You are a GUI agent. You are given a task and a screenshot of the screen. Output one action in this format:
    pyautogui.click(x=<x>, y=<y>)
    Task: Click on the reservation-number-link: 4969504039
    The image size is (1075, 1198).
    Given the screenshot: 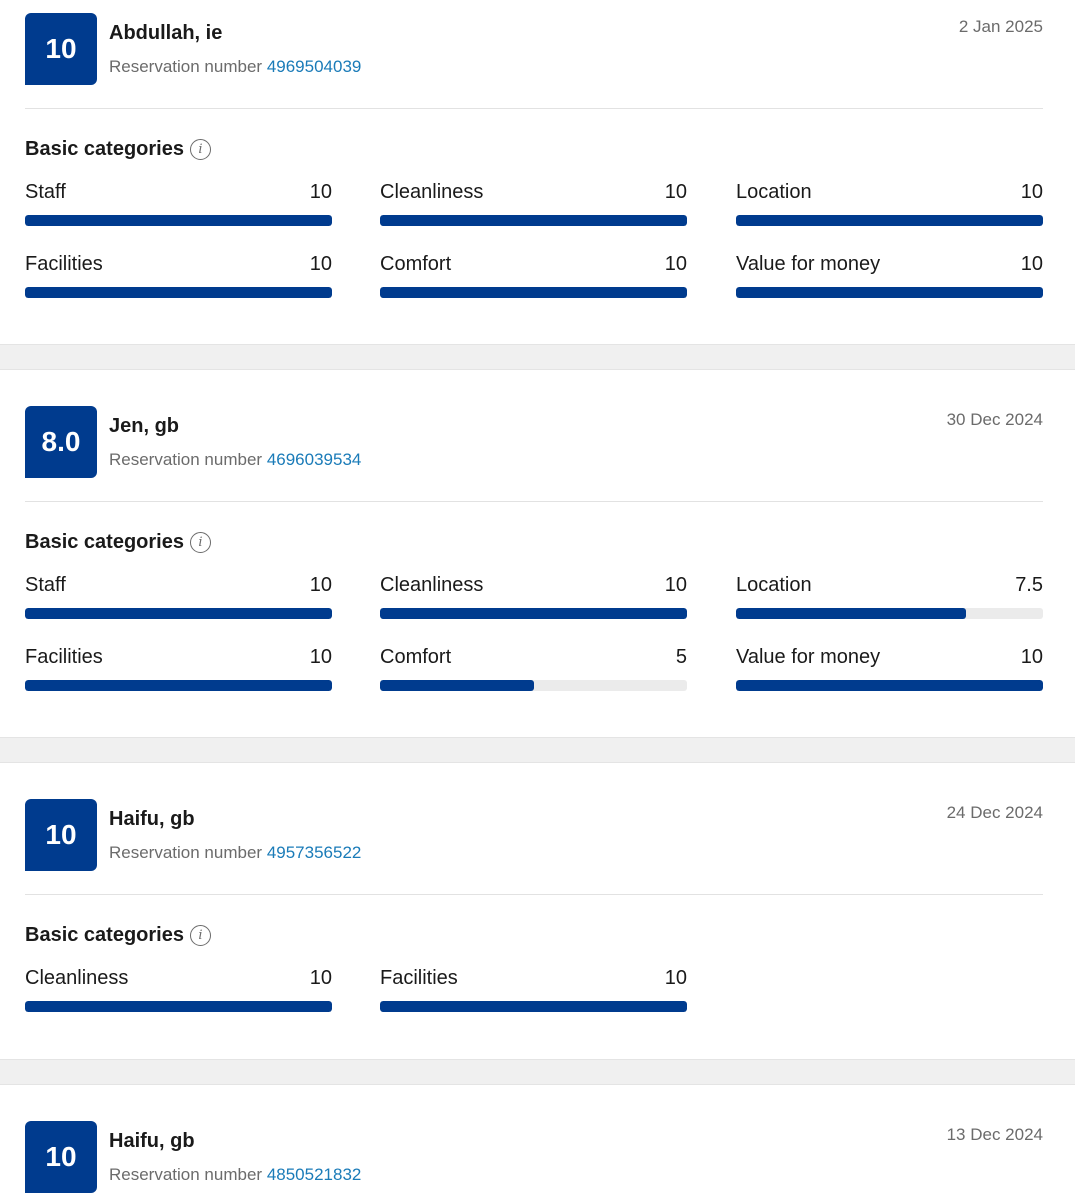 What is the action you would take?
    pyautogui.click(x=314, y=66)
    